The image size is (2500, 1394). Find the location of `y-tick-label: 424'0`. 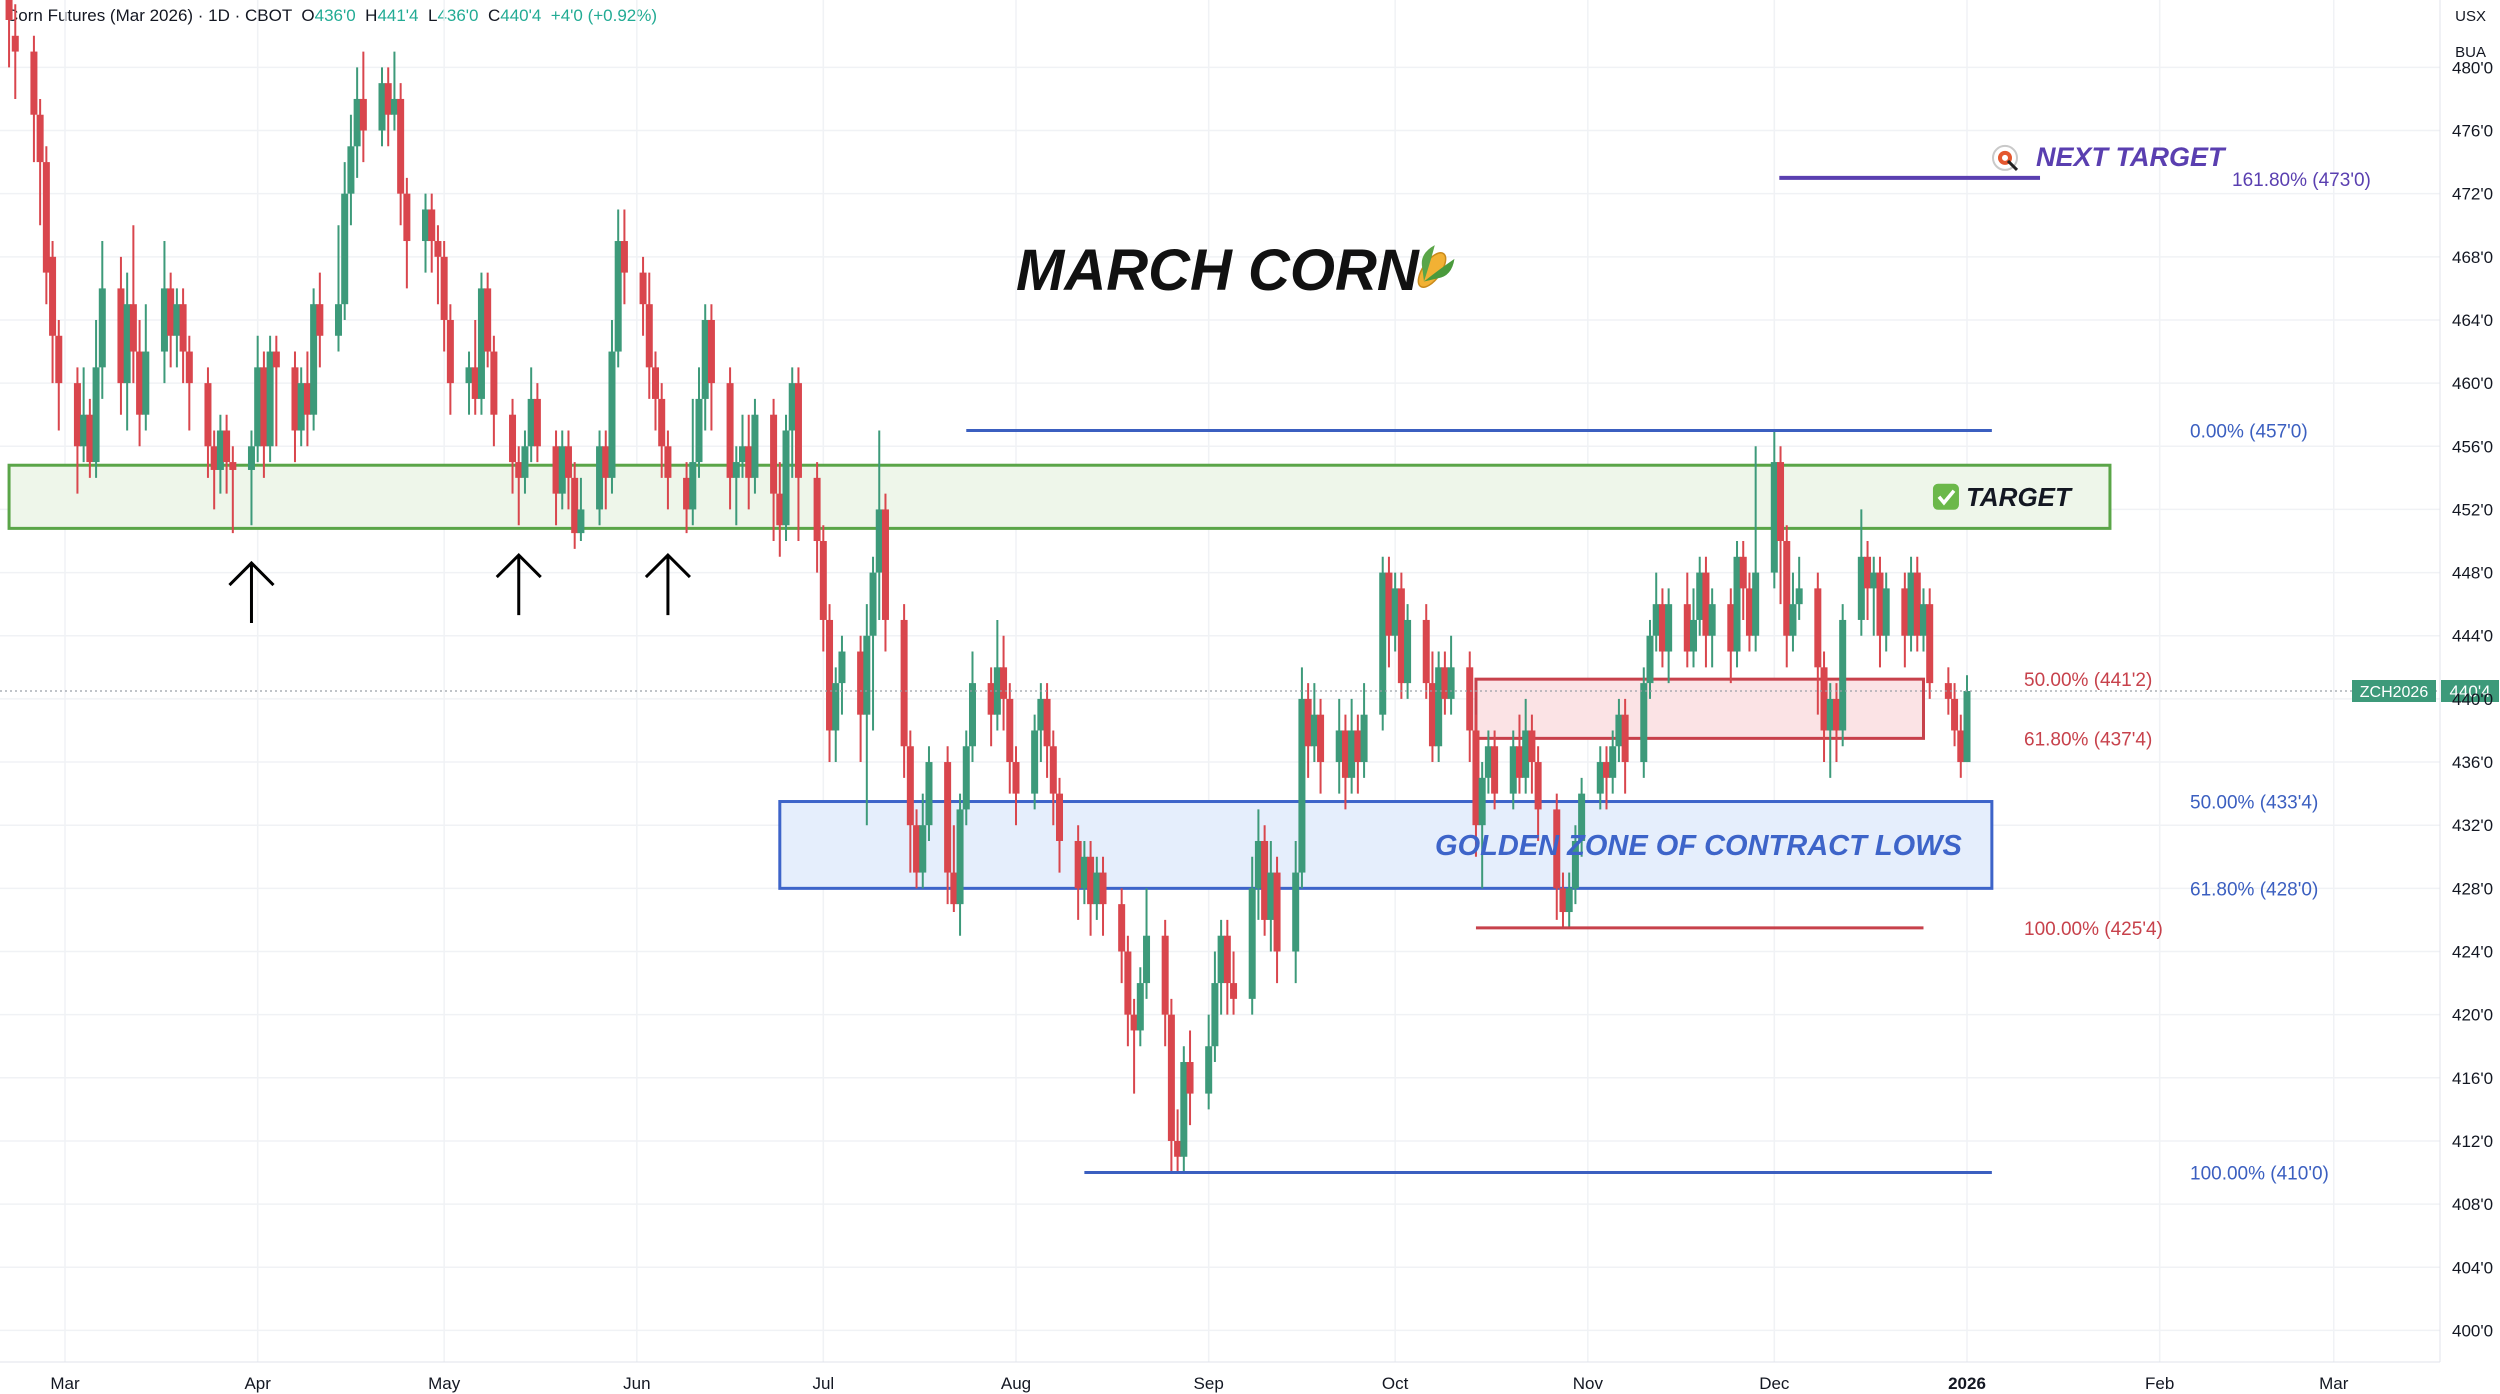

y-tick-label: 424'0 is located at coordinates (2472, 952).